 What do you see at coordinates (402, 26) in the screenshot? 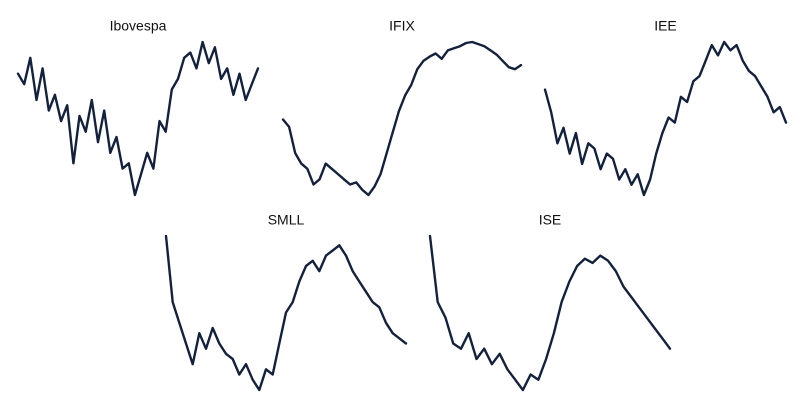
I see `chart-title: IFIX` at bounding box center [402, 26].